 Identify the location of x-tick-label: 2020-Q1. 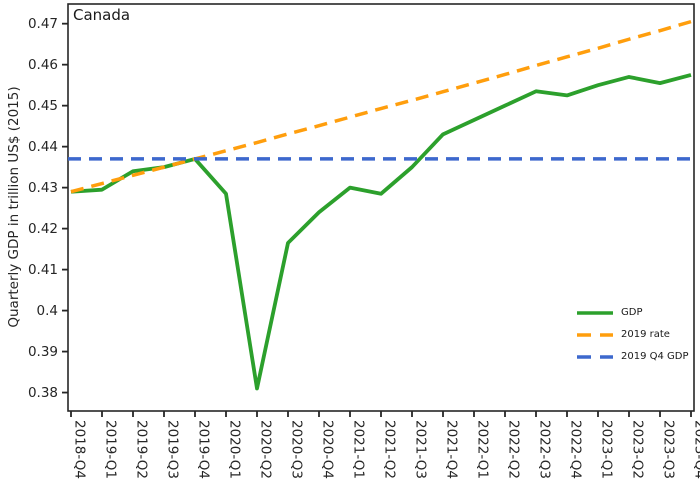
(235, 449).